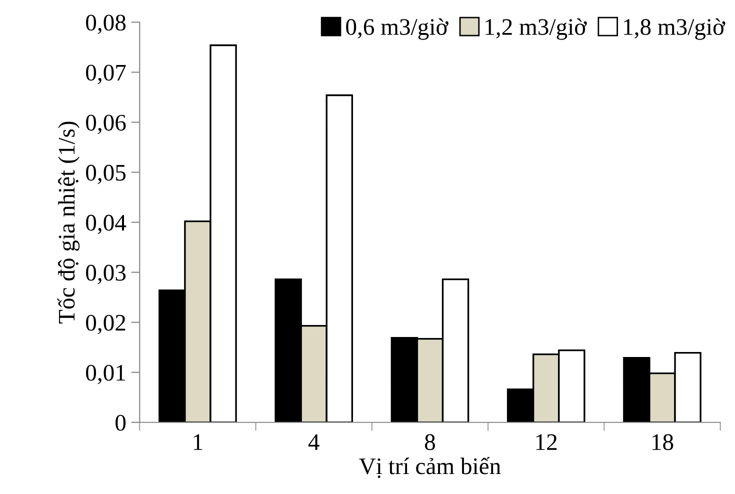 This screenshot has width=735, height=494. I want to click on x-tick-label: 12, so click(546, 442).